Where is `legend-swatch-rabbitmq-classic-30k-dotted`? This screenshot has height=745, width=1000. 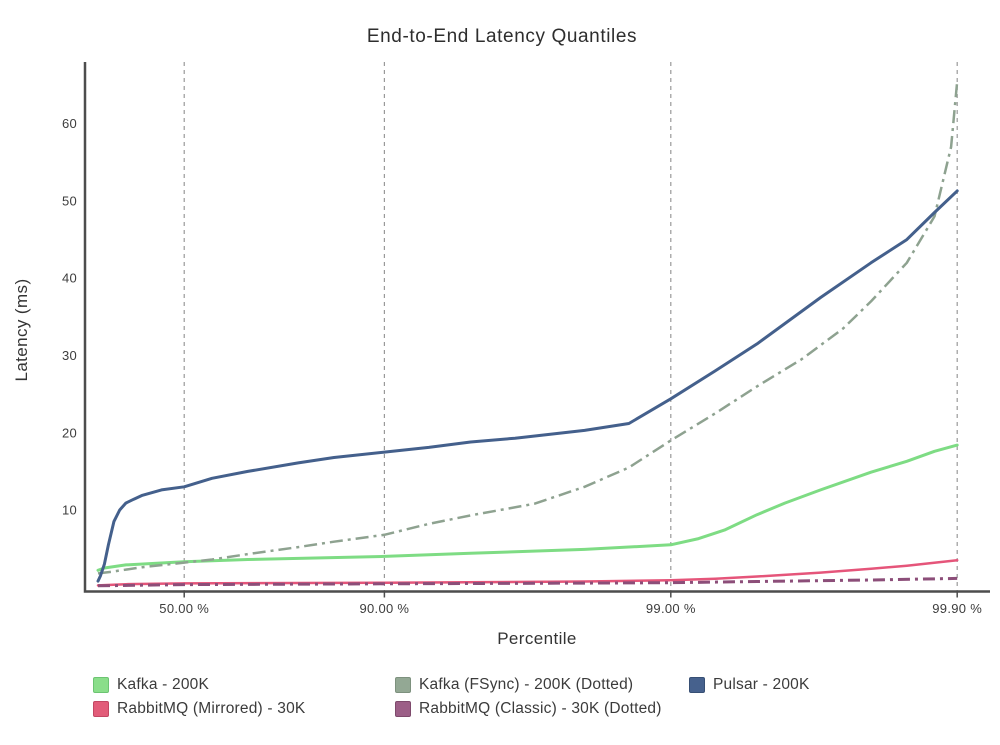 legend-swatch-rabbitmq-classic-30k-dotted is located at coordinates (403, 709).